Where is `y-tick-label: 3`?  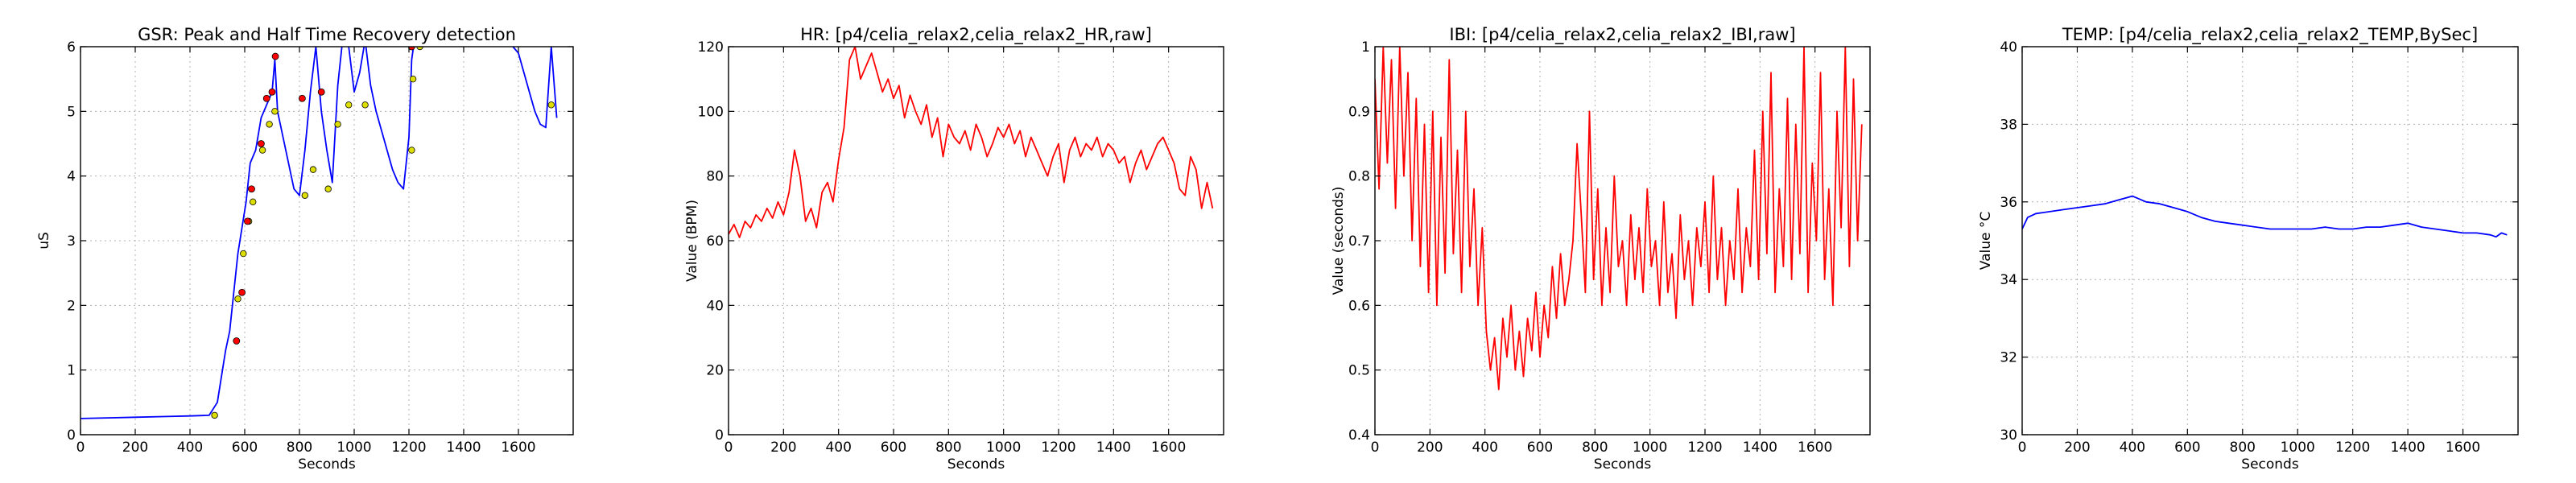
y-tick-label: 3 is located at coordinates (71, 242).